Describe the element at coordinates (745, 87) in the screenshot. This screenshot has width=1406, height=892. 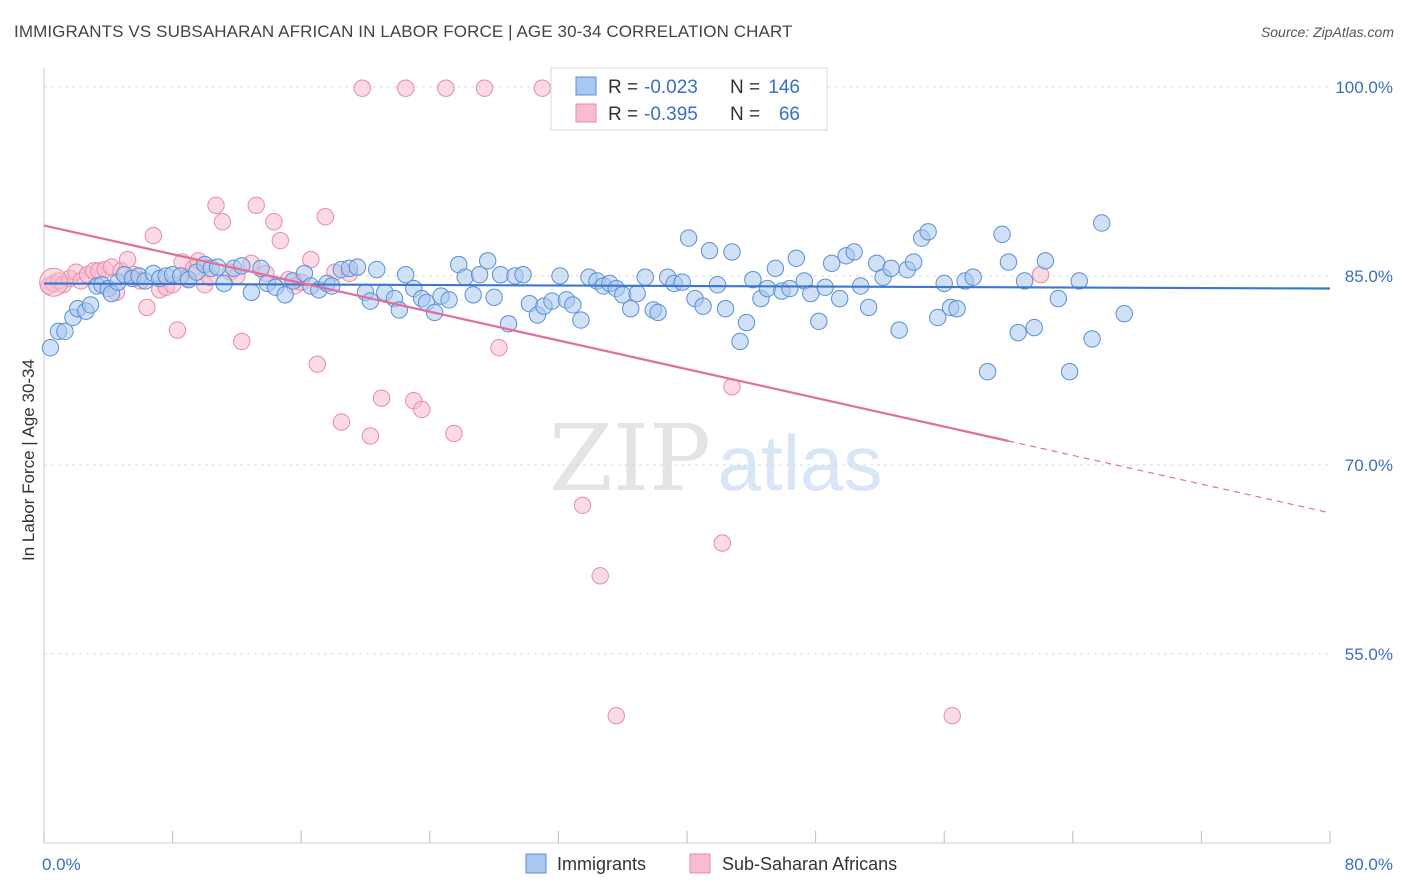
I see `legend-immigrants-n-label: N =` at that location.